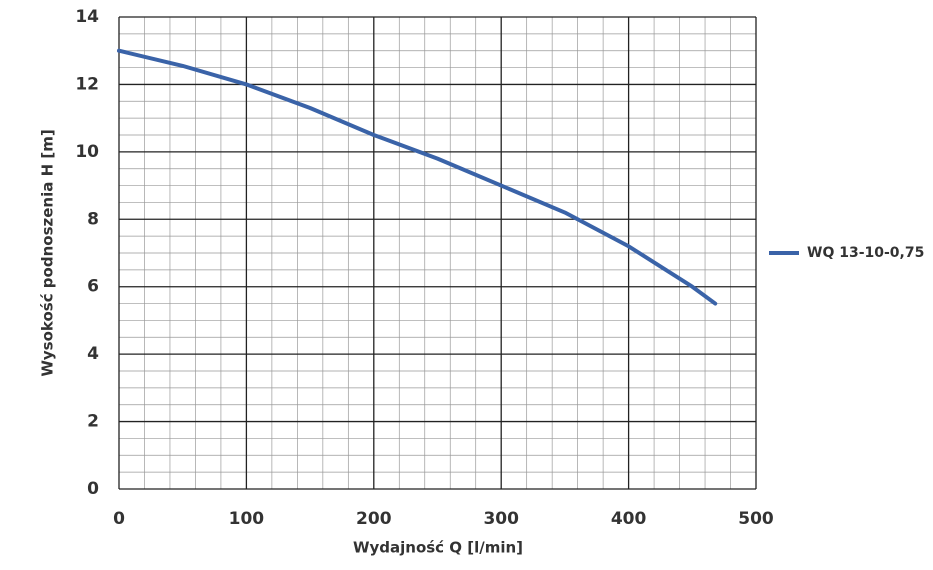  What do you see at coordinates (756, 519) in the screenshot?
I see `x-tick-label: 500` at bounding box center [756, 519].